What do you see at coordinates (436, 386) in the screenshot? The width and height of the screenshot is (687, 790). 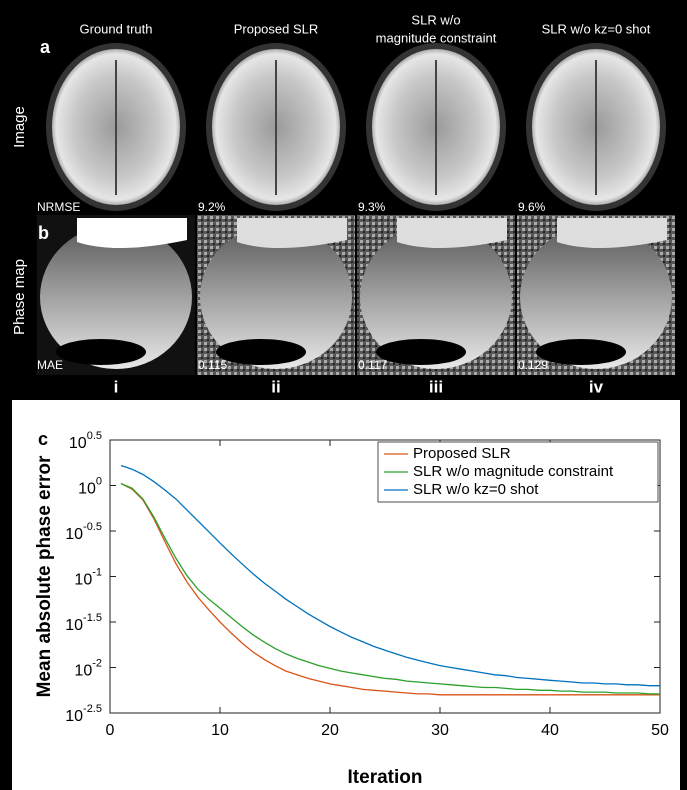 I see `column-numeral: iii` at bounding box center [436, 386].